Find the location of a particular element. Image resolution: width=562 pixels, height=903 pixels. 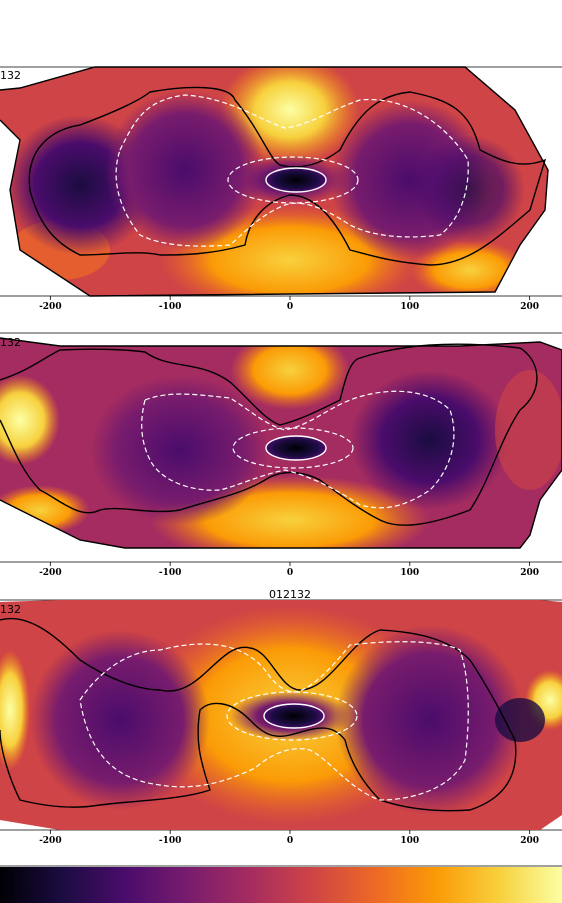

panel-3-dashed-contour-inner is located at coordinates (292, 716).